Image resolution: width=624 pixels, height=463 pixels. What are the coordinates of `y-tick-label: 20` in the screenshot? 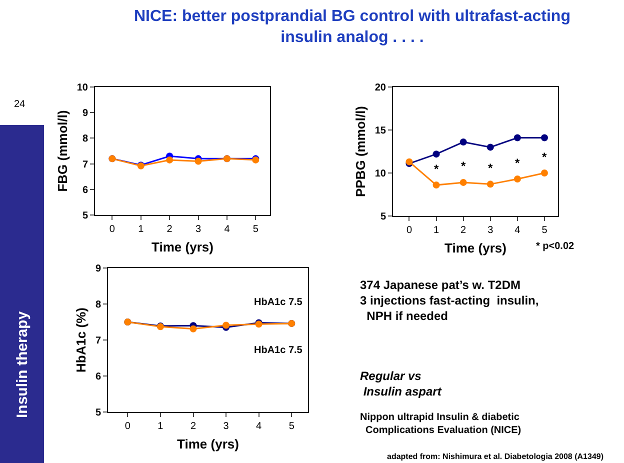 It's located at (380, 88).